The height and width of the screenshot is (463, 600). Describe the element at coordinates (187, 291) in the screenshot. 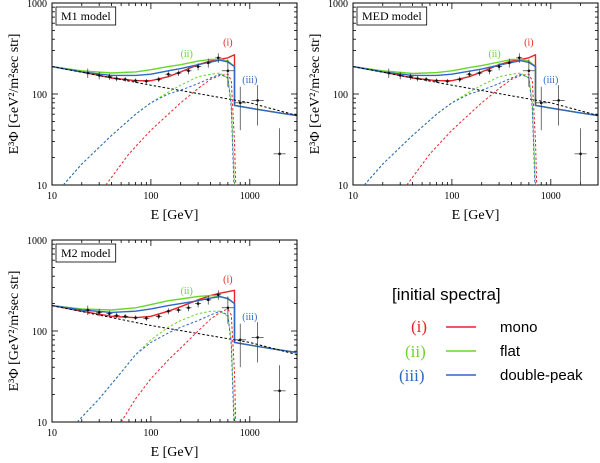

I see `annotation-ii: (ii)` at that location.